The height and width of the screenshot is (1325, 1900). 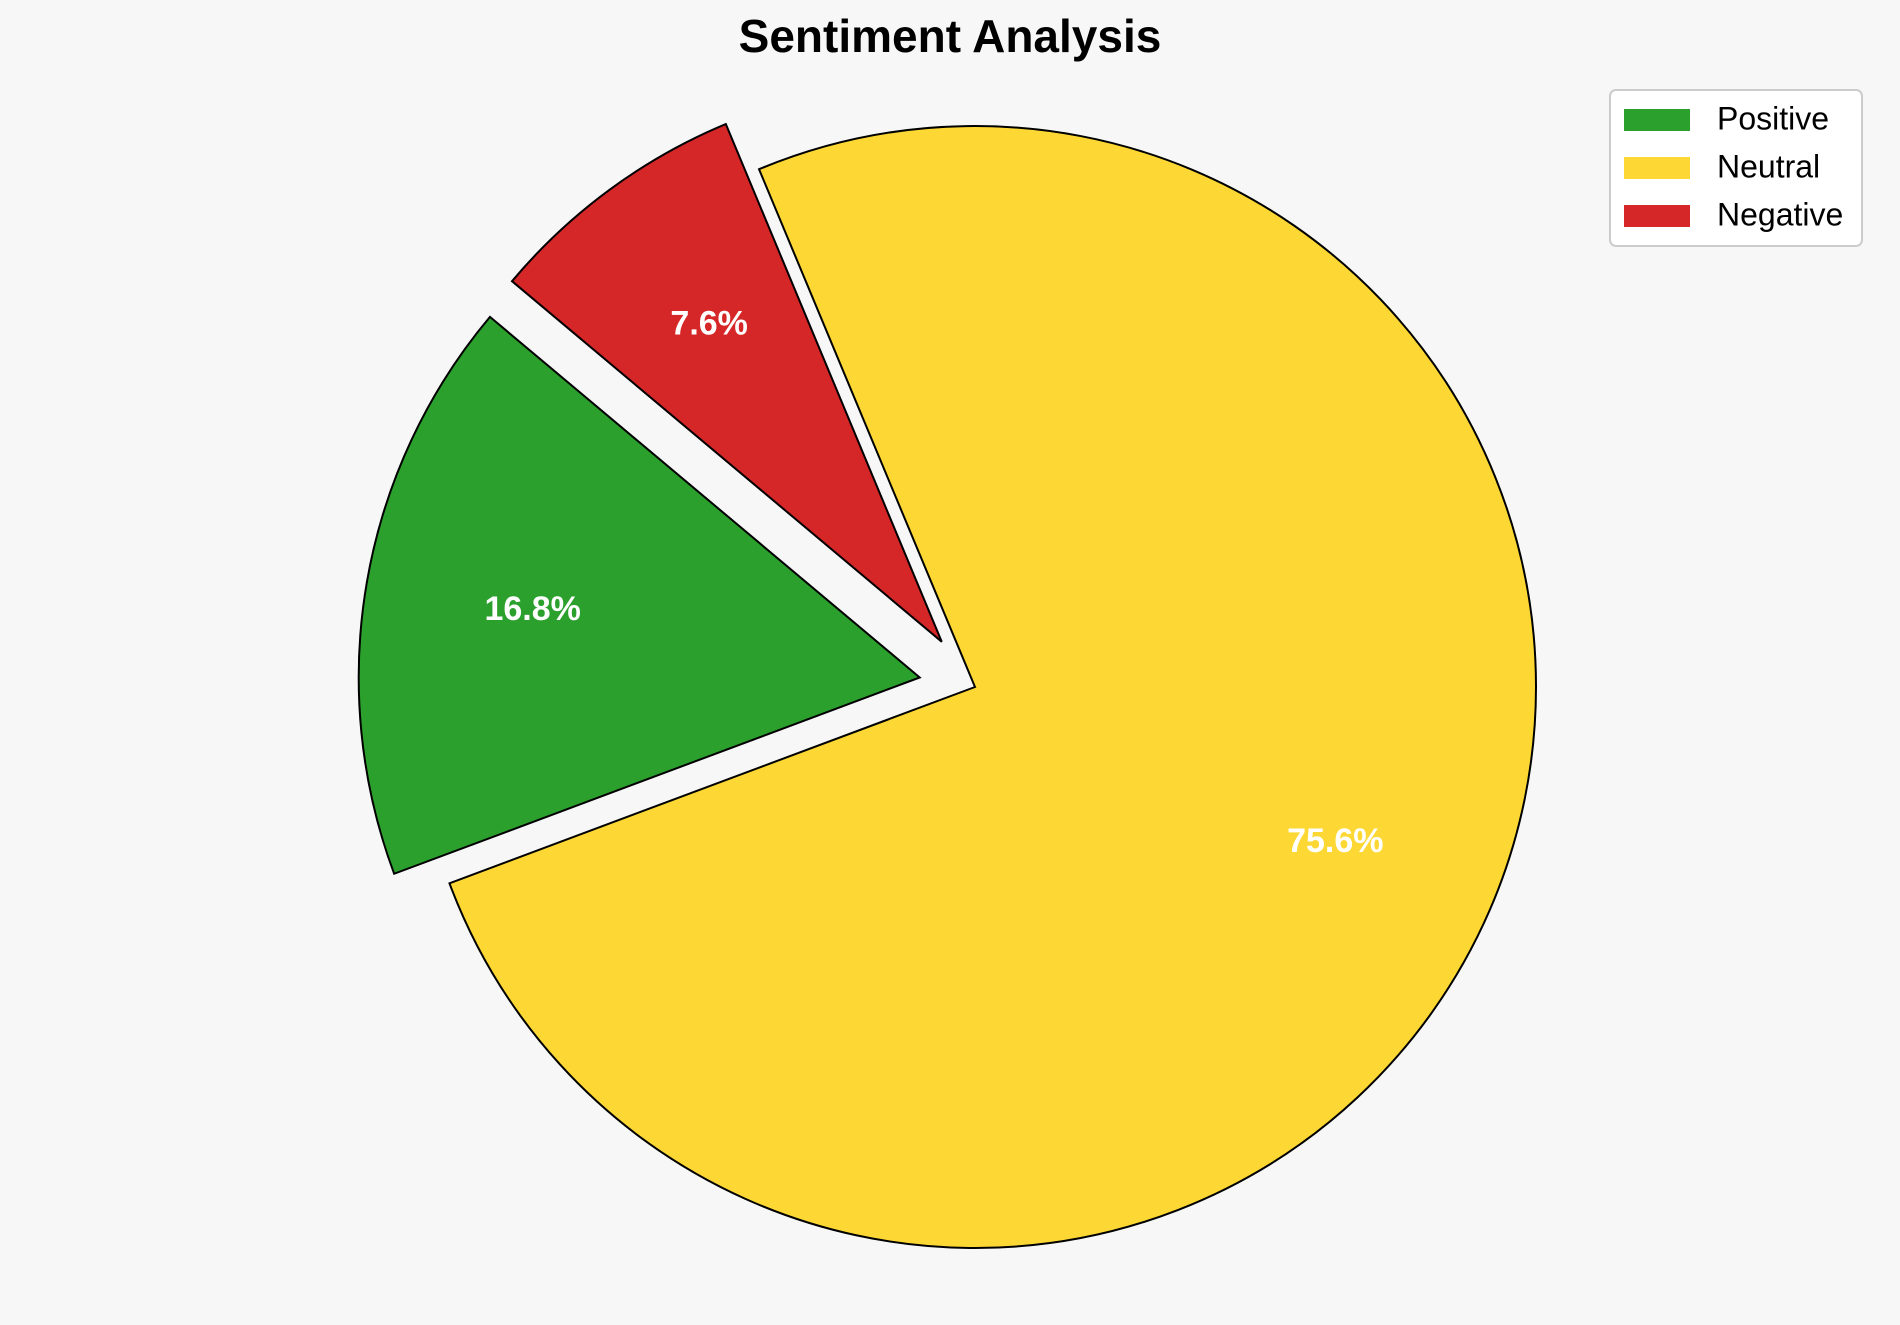 I want to click on legend-label: Positive, so click(x=1773, y=118).